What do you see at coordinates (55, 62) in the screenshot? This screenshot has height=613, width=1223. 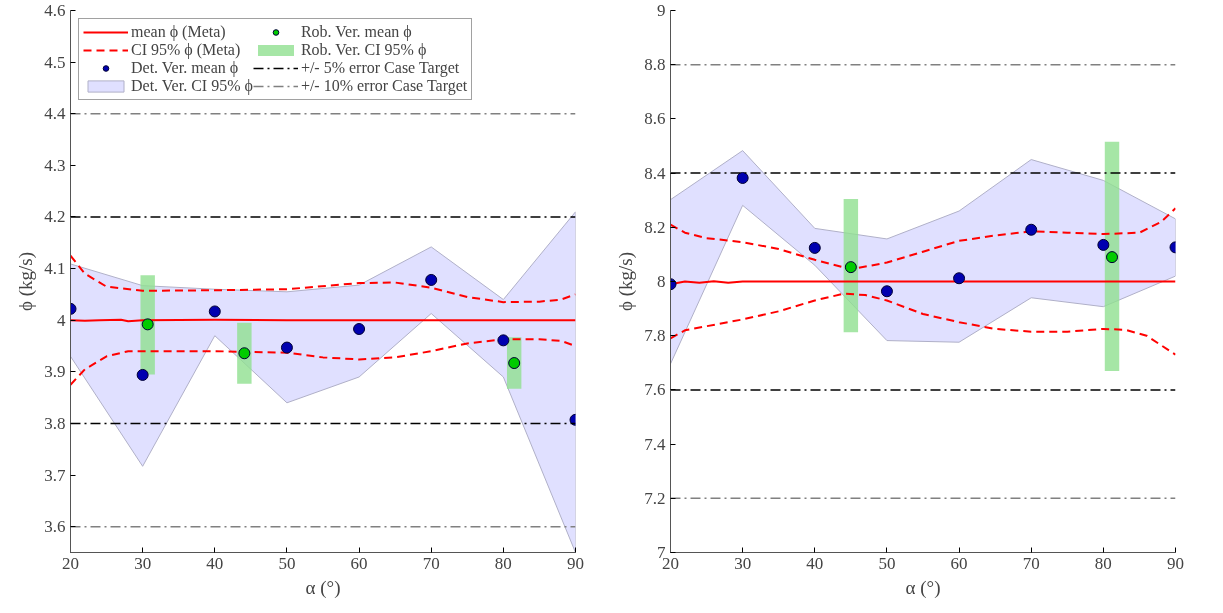 I see `y-tick-label: 4.5` at bounding box center [55, 62].